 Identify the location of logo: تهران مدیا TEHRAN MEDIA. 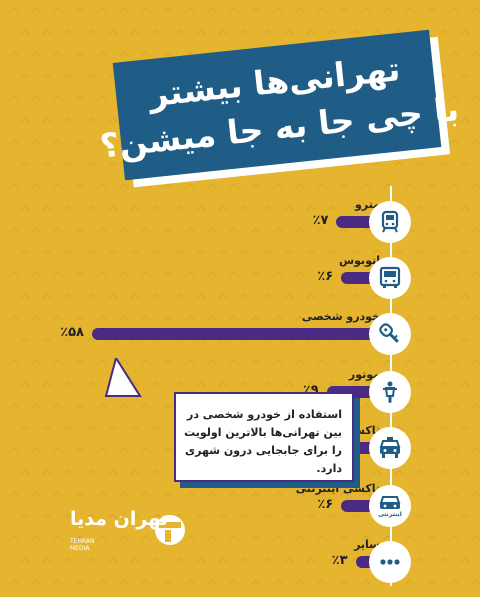
(130, 533).